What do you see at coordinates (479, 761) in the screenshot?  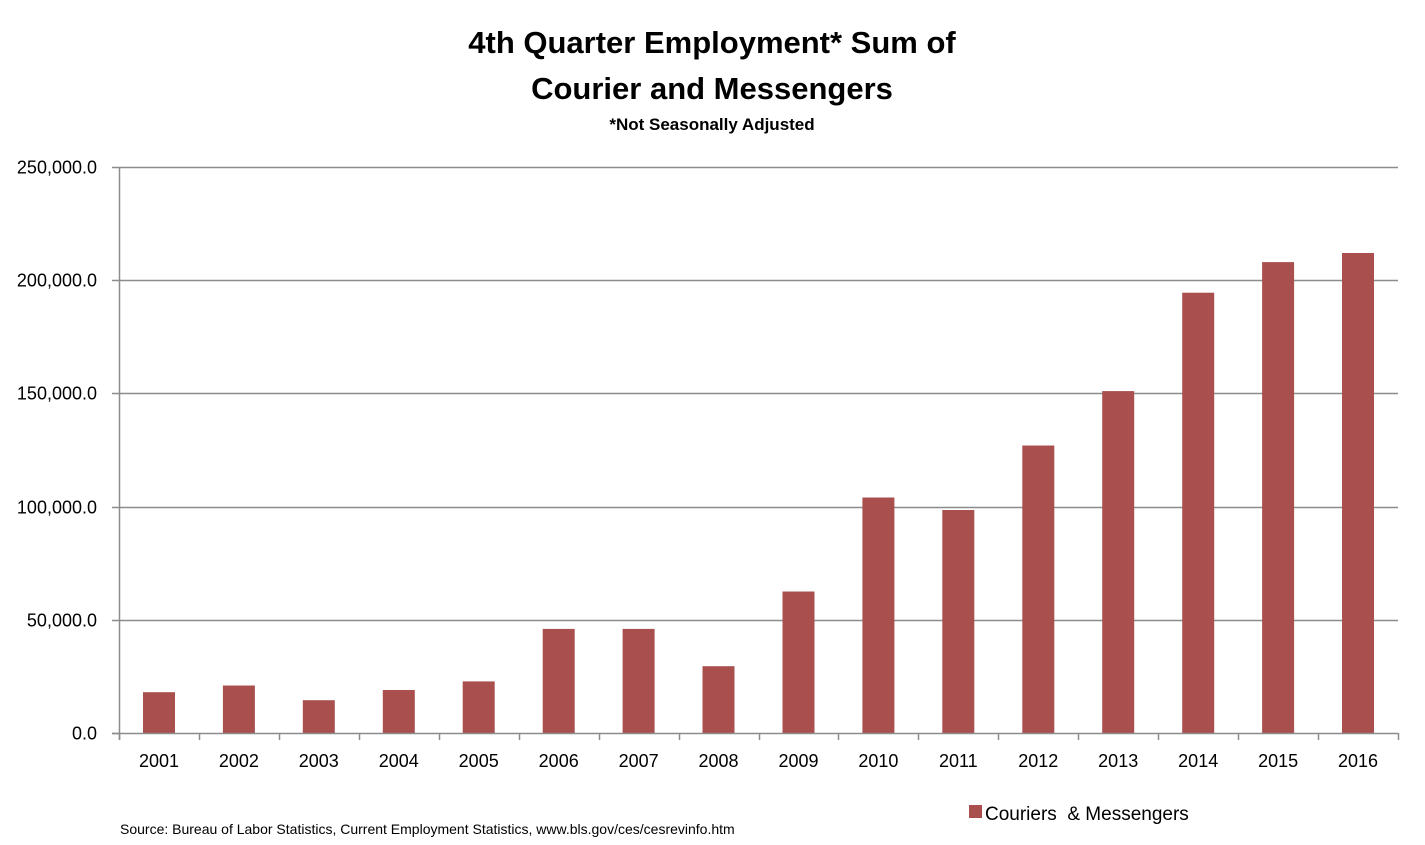 I see `x-tick-label: 2005` at bounding box center [479, 761].